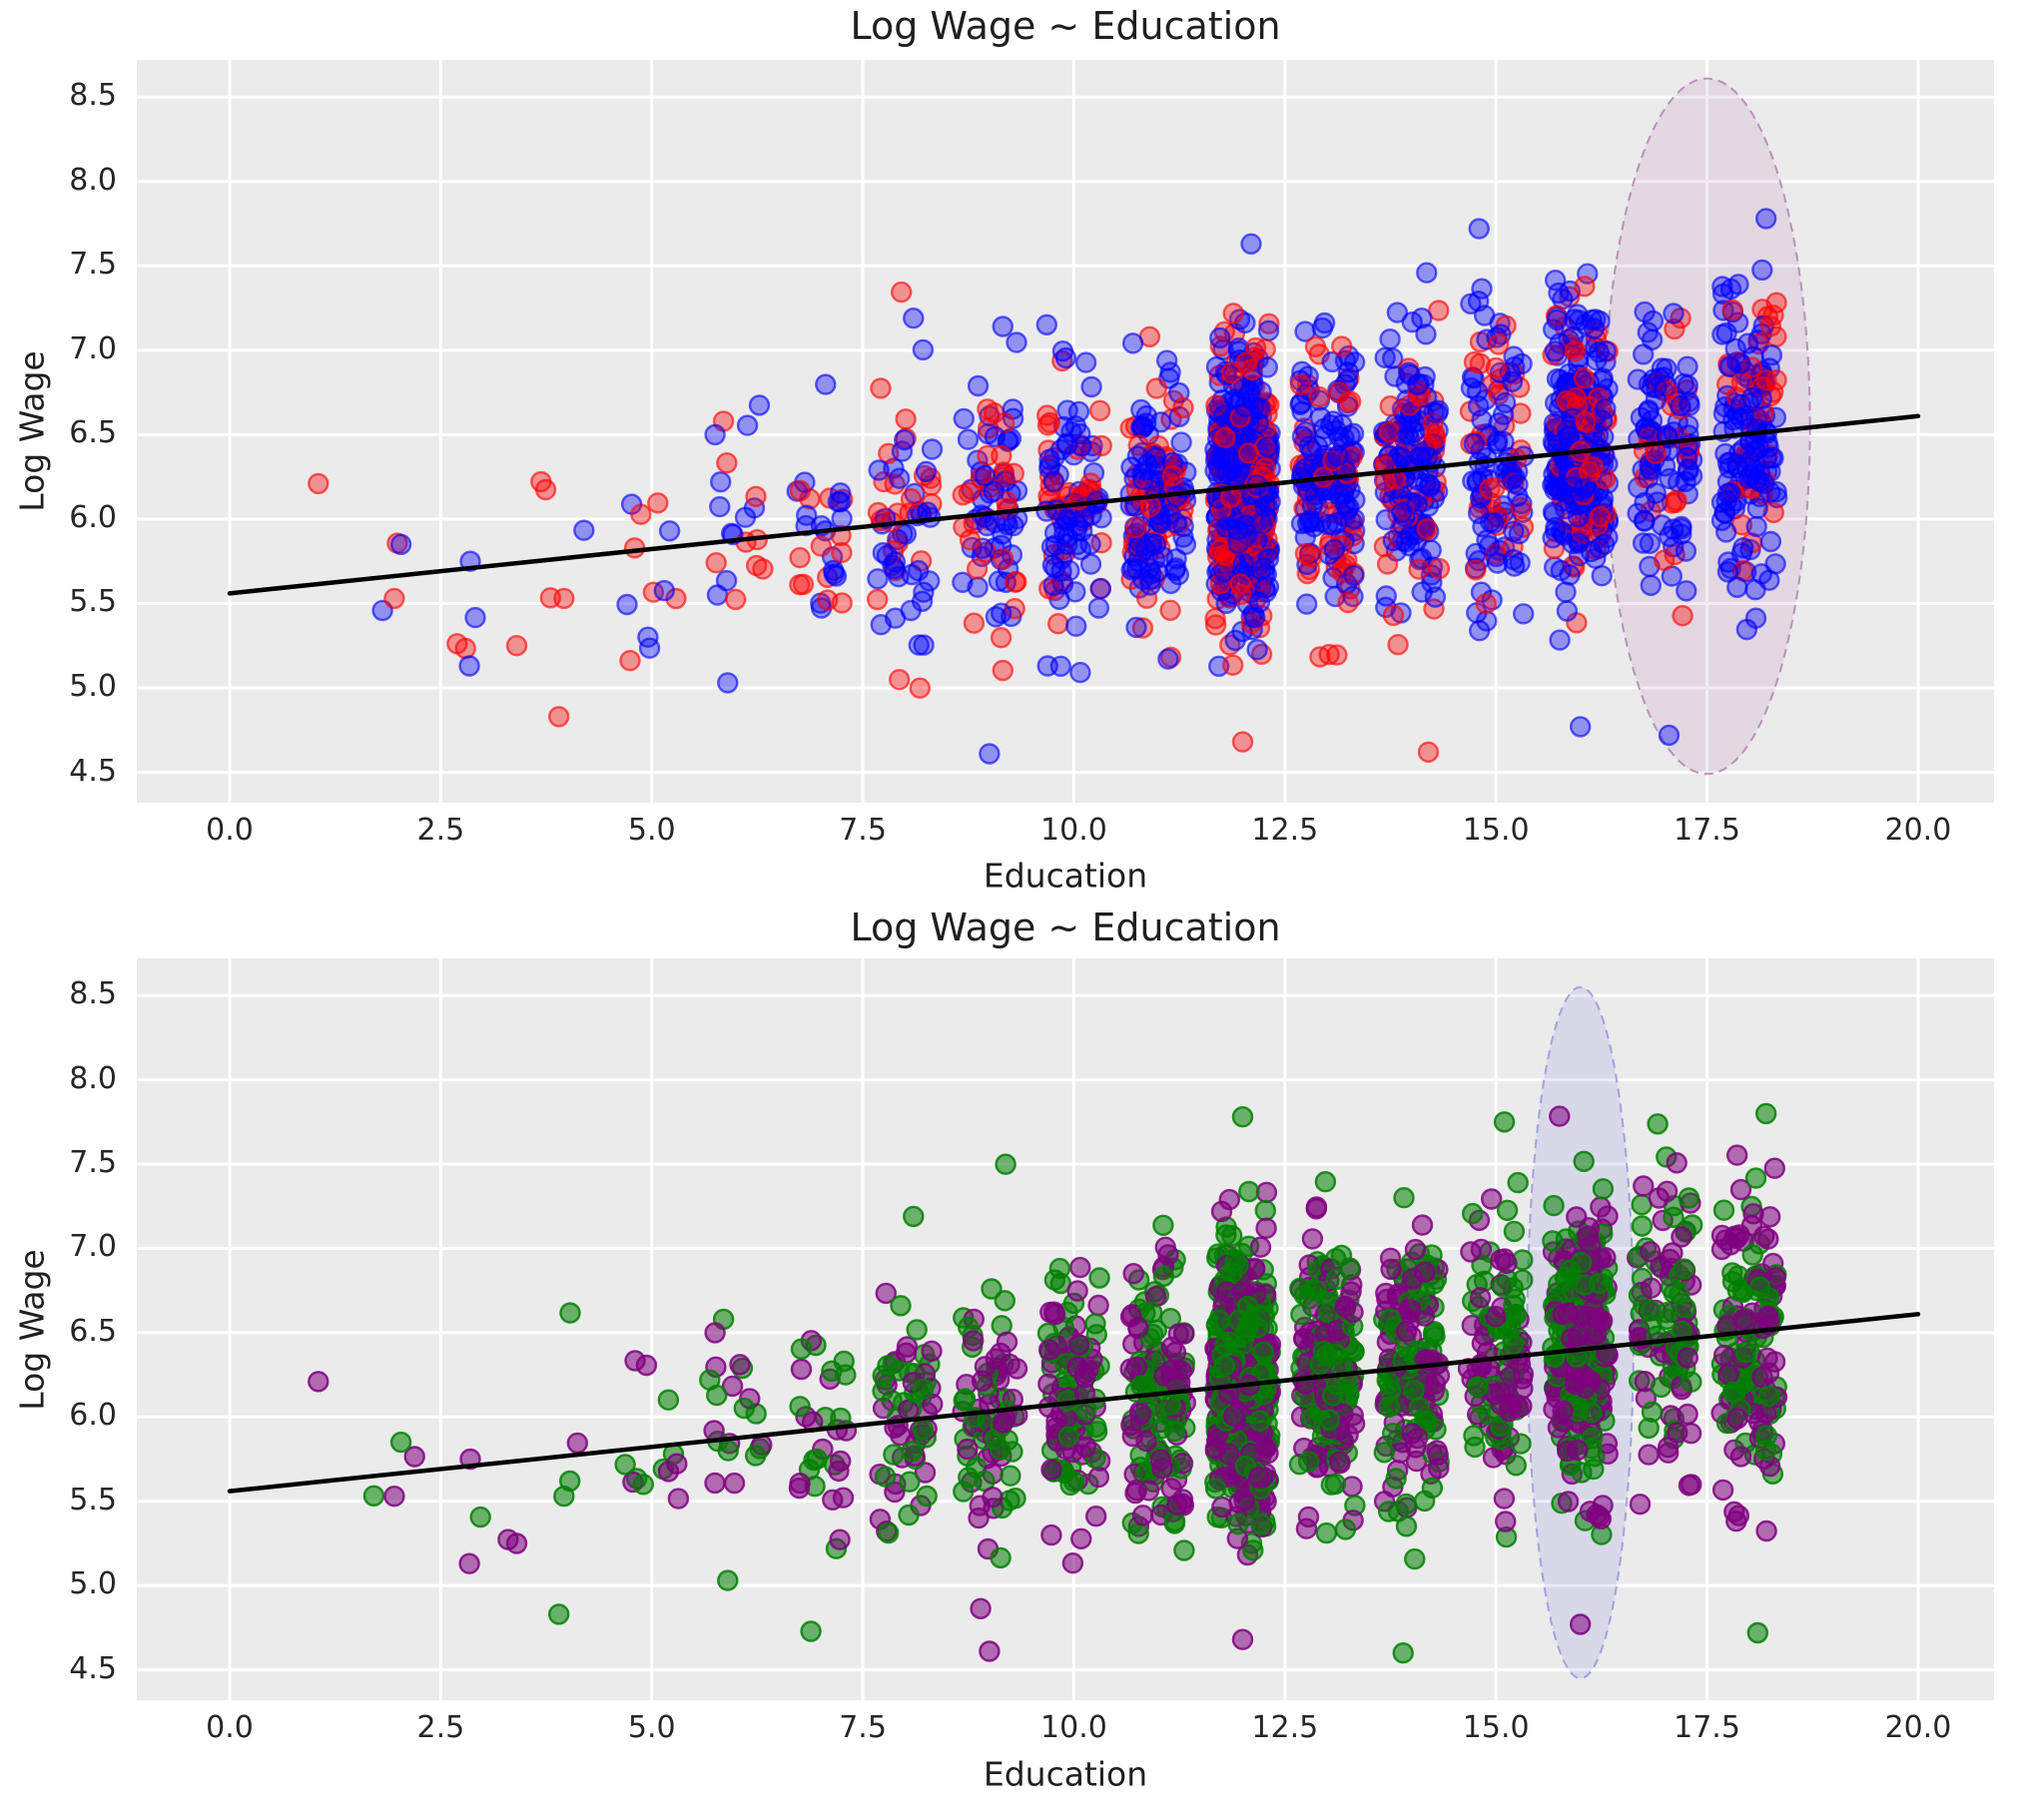  I want to click on top-plot-title: Log Wage ~ Education, so click(1065, 26).